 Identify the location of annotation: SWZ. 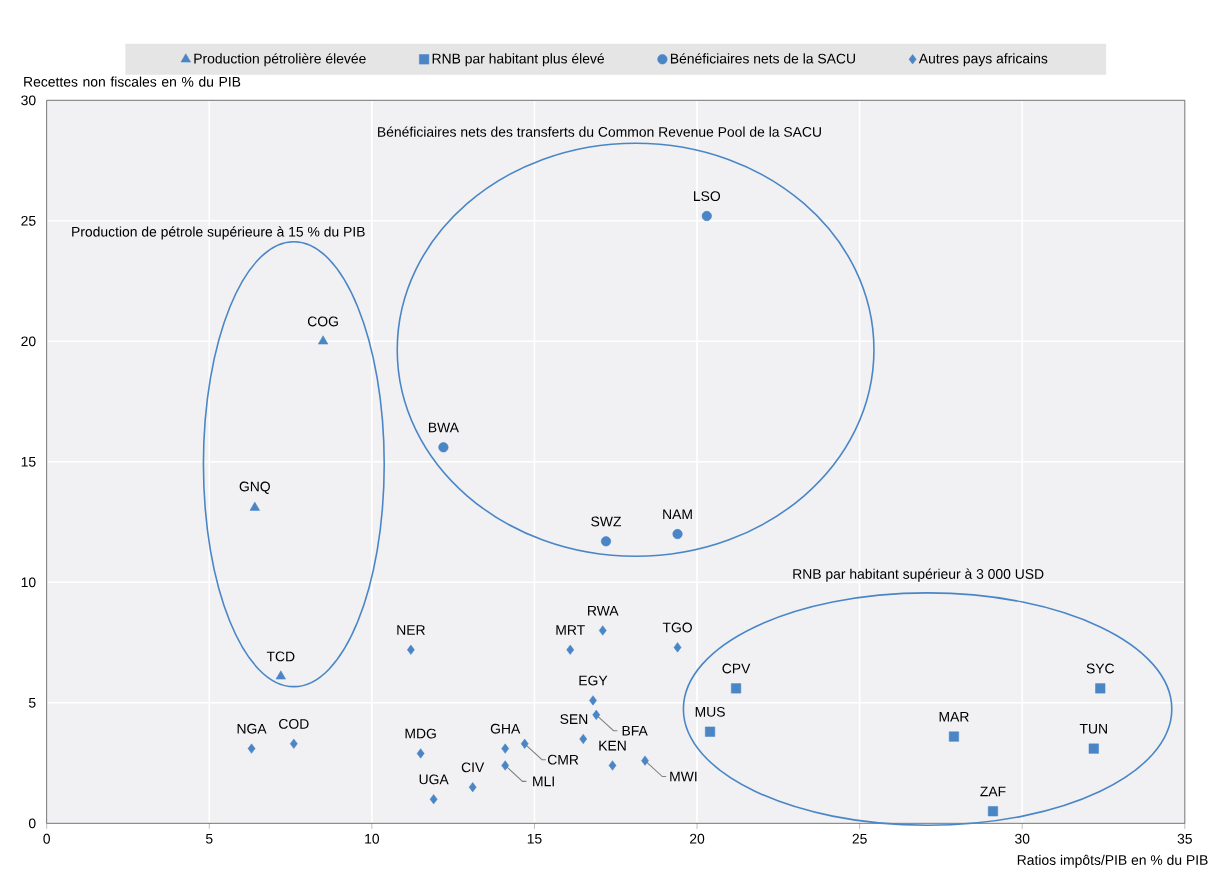
(606, 521).